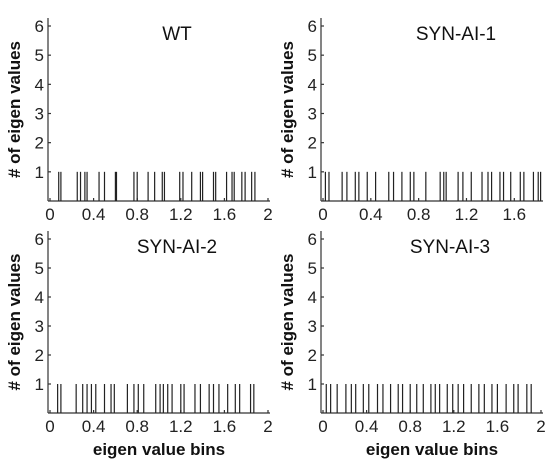 The height and width of the screenshot is (462, 552). Describe the element at coordinates (450, 247) in the screenshot. I see `panel-title: SYN-AI-3` at that location.